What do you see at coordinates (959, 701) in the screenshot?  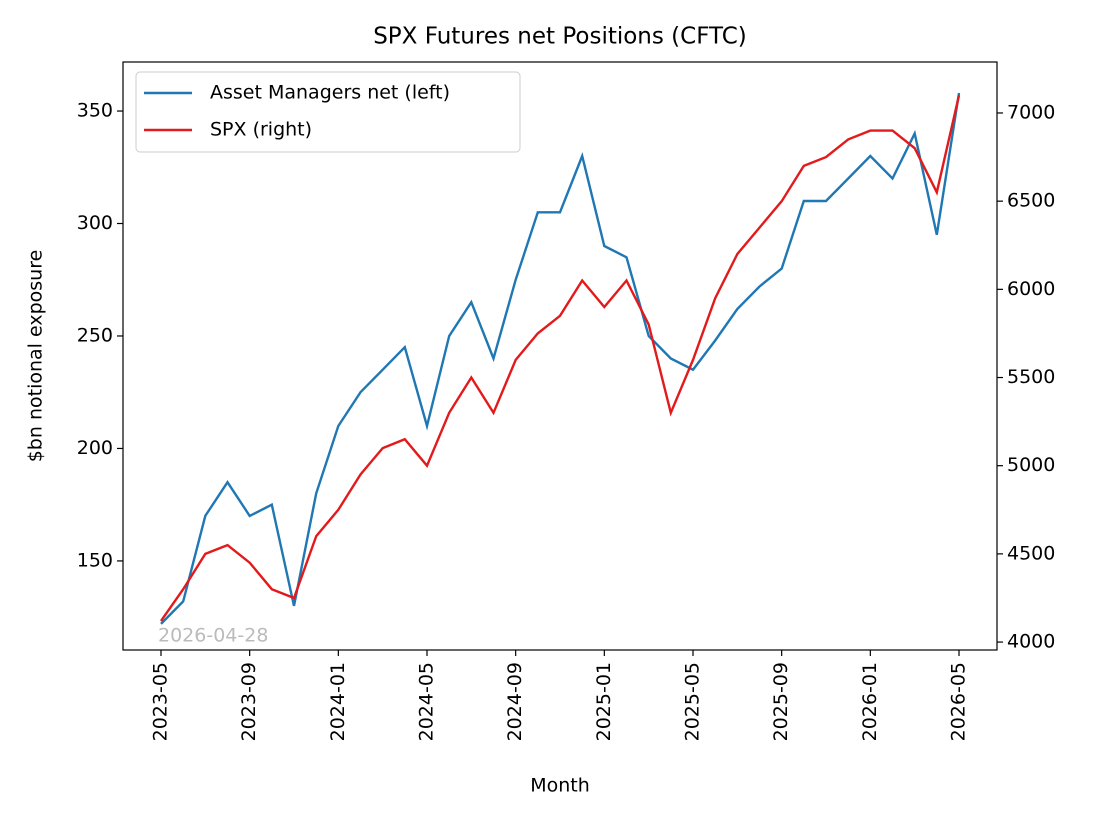 I see `x-tick-label: 2026-05` at bounding box center [959, 701].